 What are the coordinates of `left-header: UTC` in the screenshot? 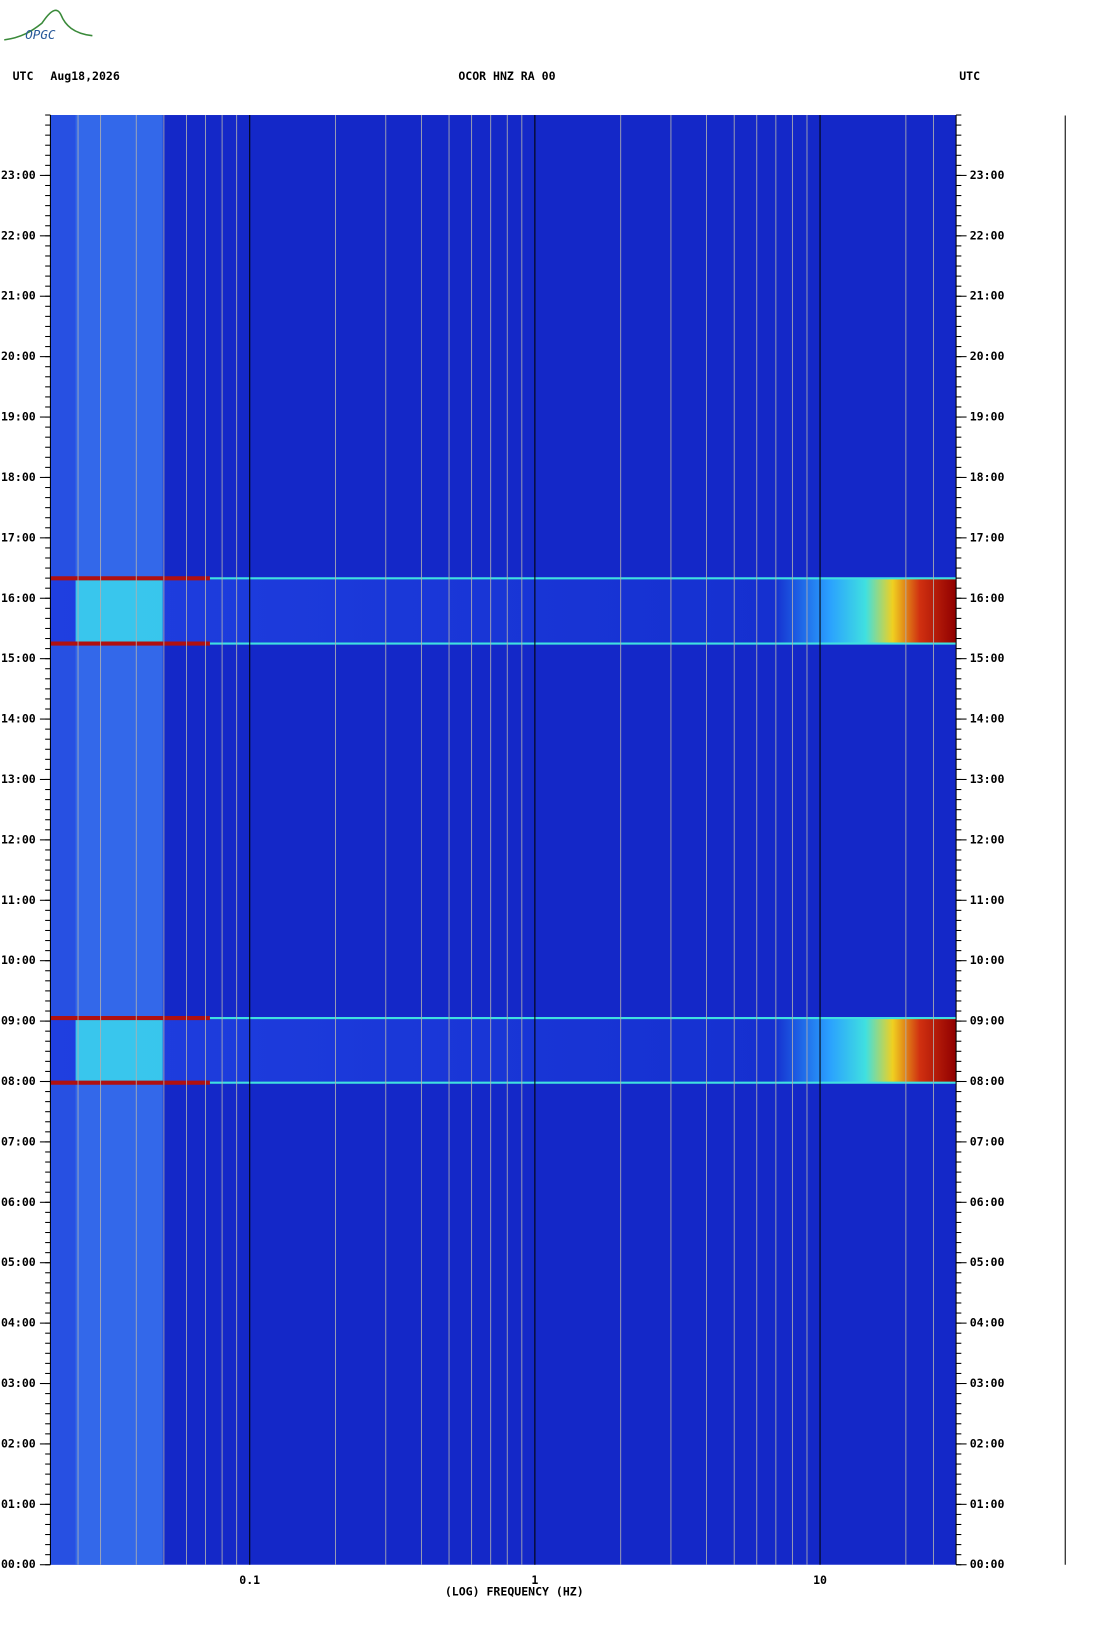 It's located at (23, 76).